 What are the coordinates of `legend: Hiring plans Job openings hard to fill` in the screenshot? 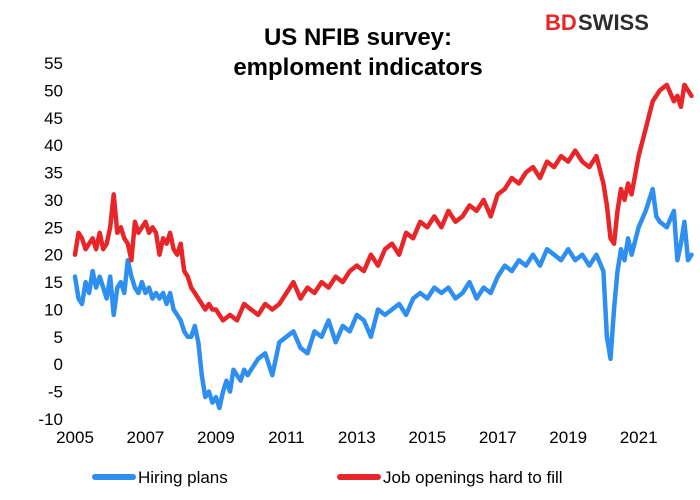 It's located at (327, 477).